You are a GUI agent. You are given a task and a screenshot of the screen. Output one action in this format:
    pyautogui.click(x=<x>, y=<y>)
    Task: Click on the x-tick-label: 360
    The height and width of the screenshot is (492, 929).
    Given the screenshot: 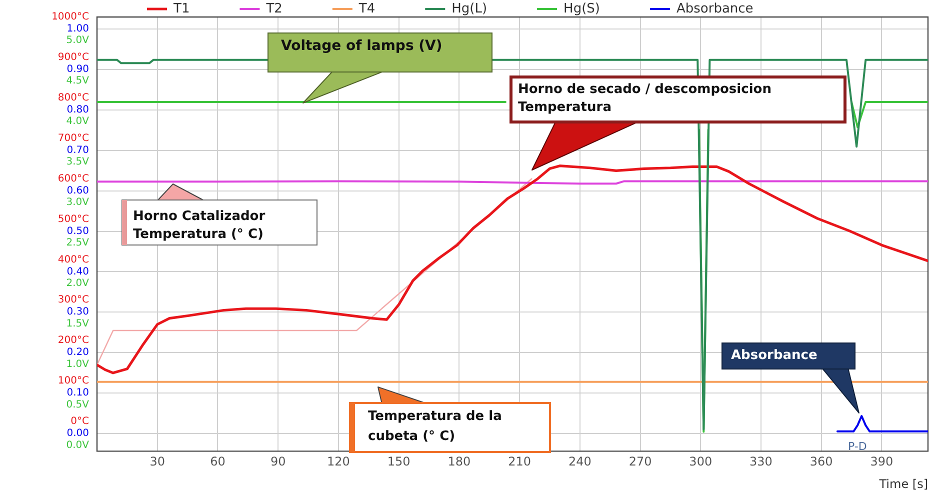 What is the action you would take?
    pyautogui.click(x=821, y=461)
    